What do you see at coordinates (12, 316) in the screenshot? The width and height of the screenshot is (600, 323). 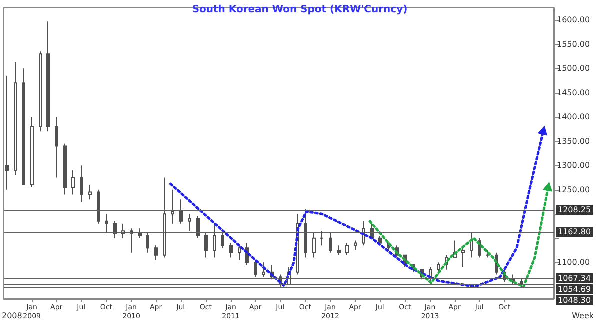 I see `text: 2008` at bounding box center [12, 316].